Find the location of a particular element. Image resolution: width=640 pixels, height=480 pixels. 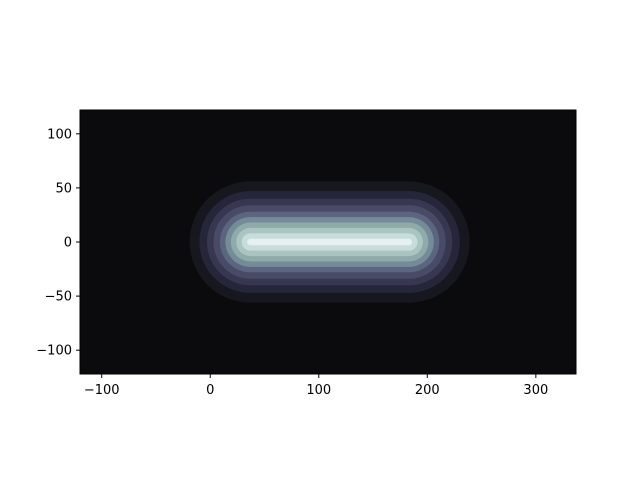

y-axis: −100 −50 0 50 100 is located at coordinates (58, 243).